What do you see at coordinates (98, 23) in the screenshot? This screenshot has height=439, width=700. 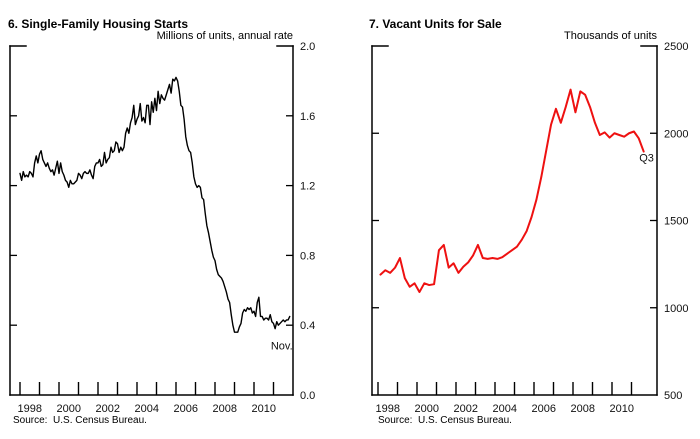 I see `chart-title: 6. Single-Family Housing Starts` at bounding box center [98, 23].